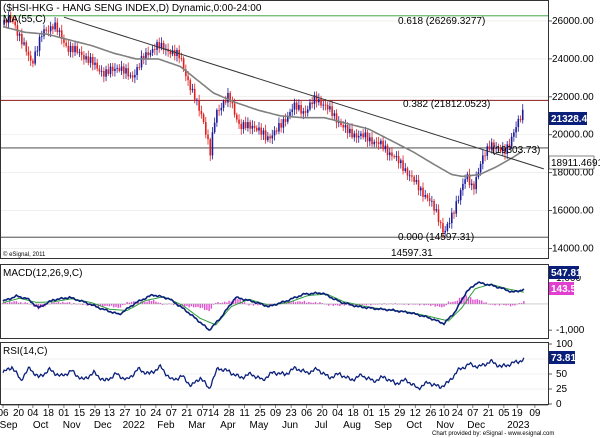 This screenshot has width=600, height=438. I want to click on x-tick-day: 09, so click(276, 413).